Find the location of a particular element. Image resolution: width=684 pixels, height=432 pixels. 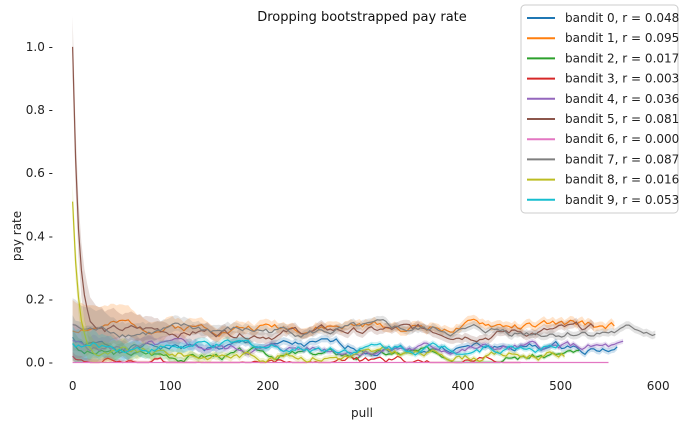

legend-label: bandit 5, r = 0.081 is located at coordinates (622, 119).